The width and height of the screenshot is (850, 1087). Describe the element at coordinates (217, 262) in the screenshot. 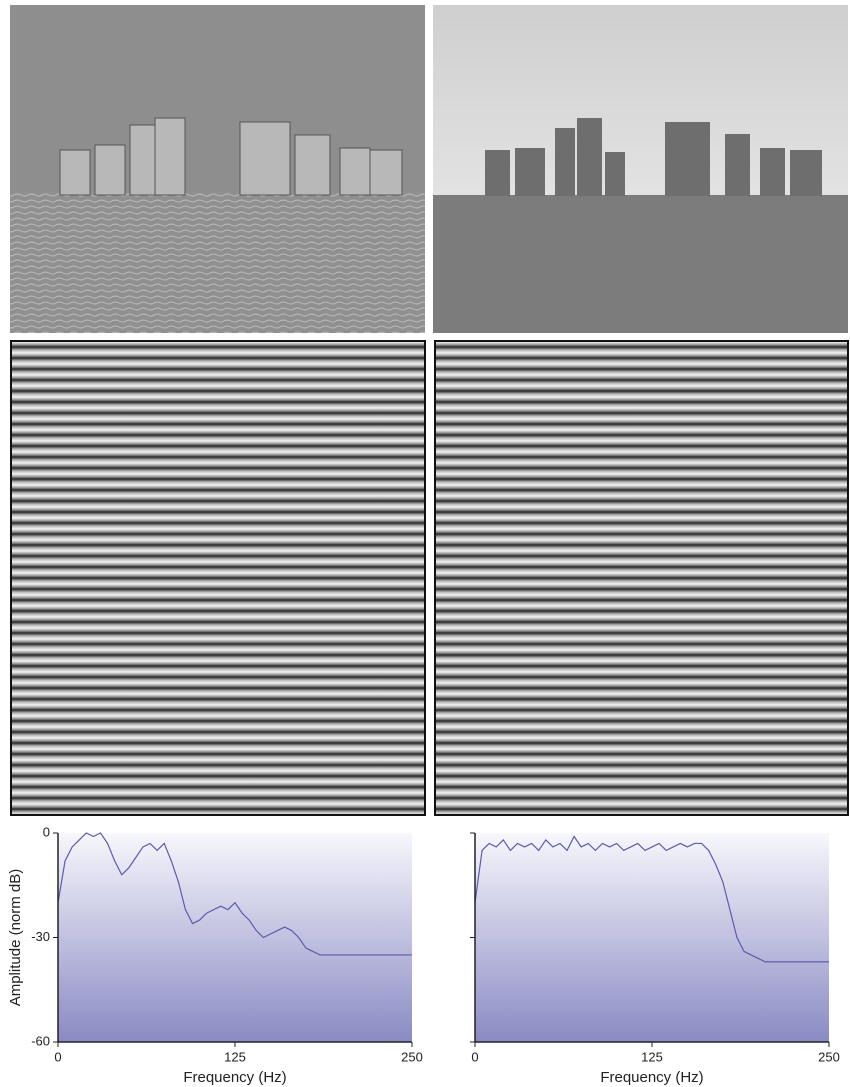

I see `edge-ground` at that location.